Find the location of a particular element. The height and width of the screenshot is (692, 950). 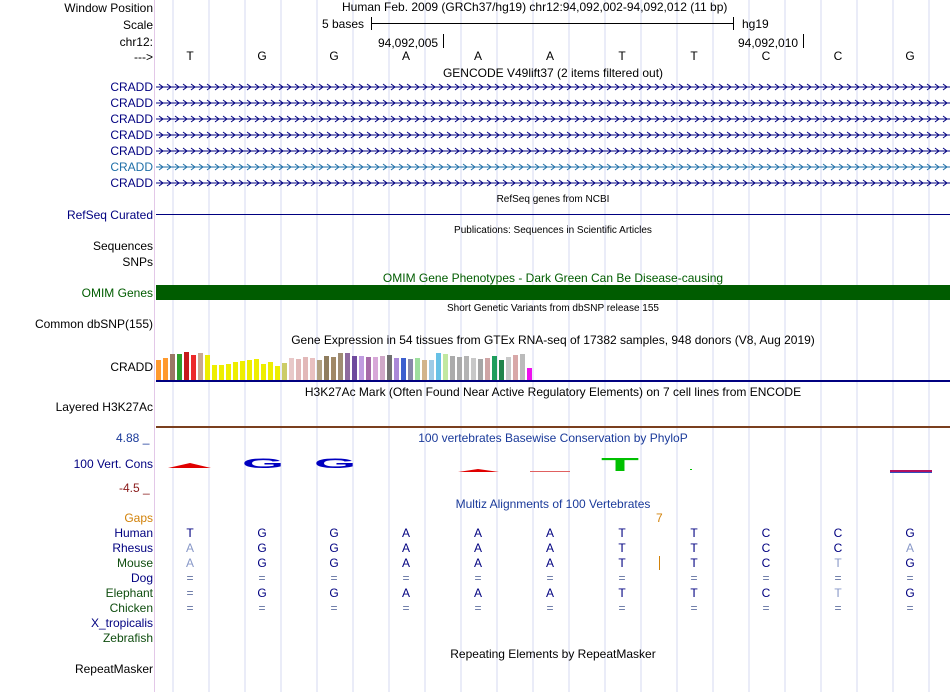

refseq-gene-line is located at coordinates (553, 214).